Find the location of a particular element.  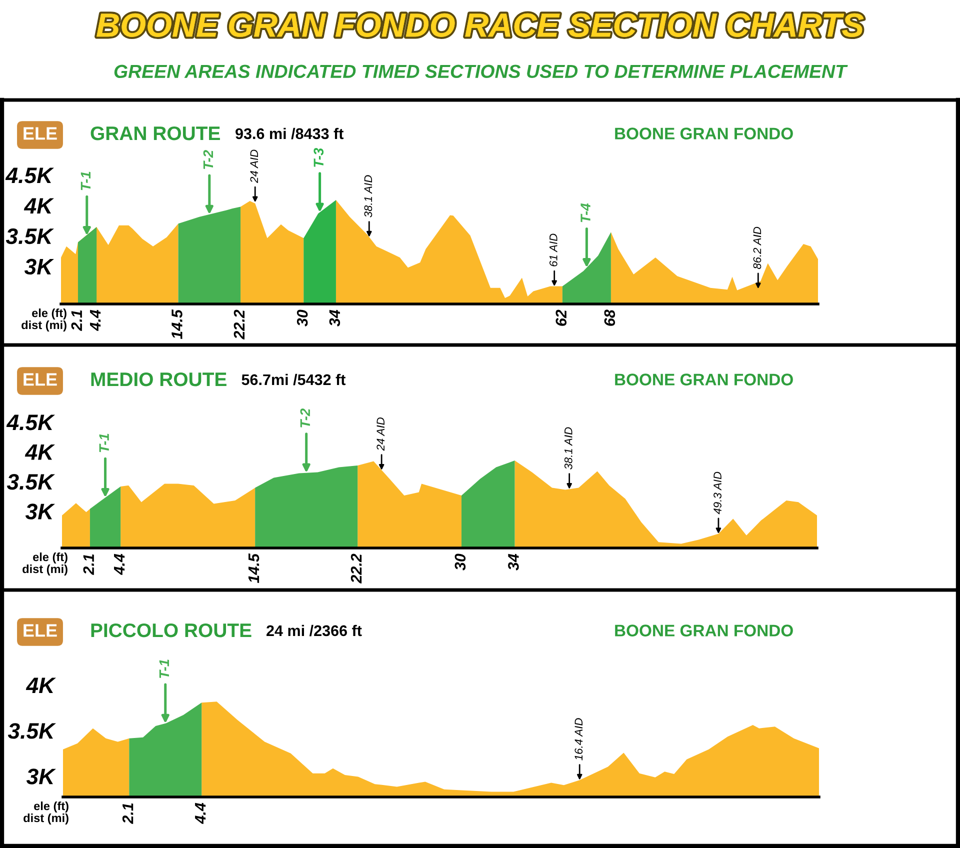

chart-title: MEDIO ROUTE is located at coordinates (158, 379).